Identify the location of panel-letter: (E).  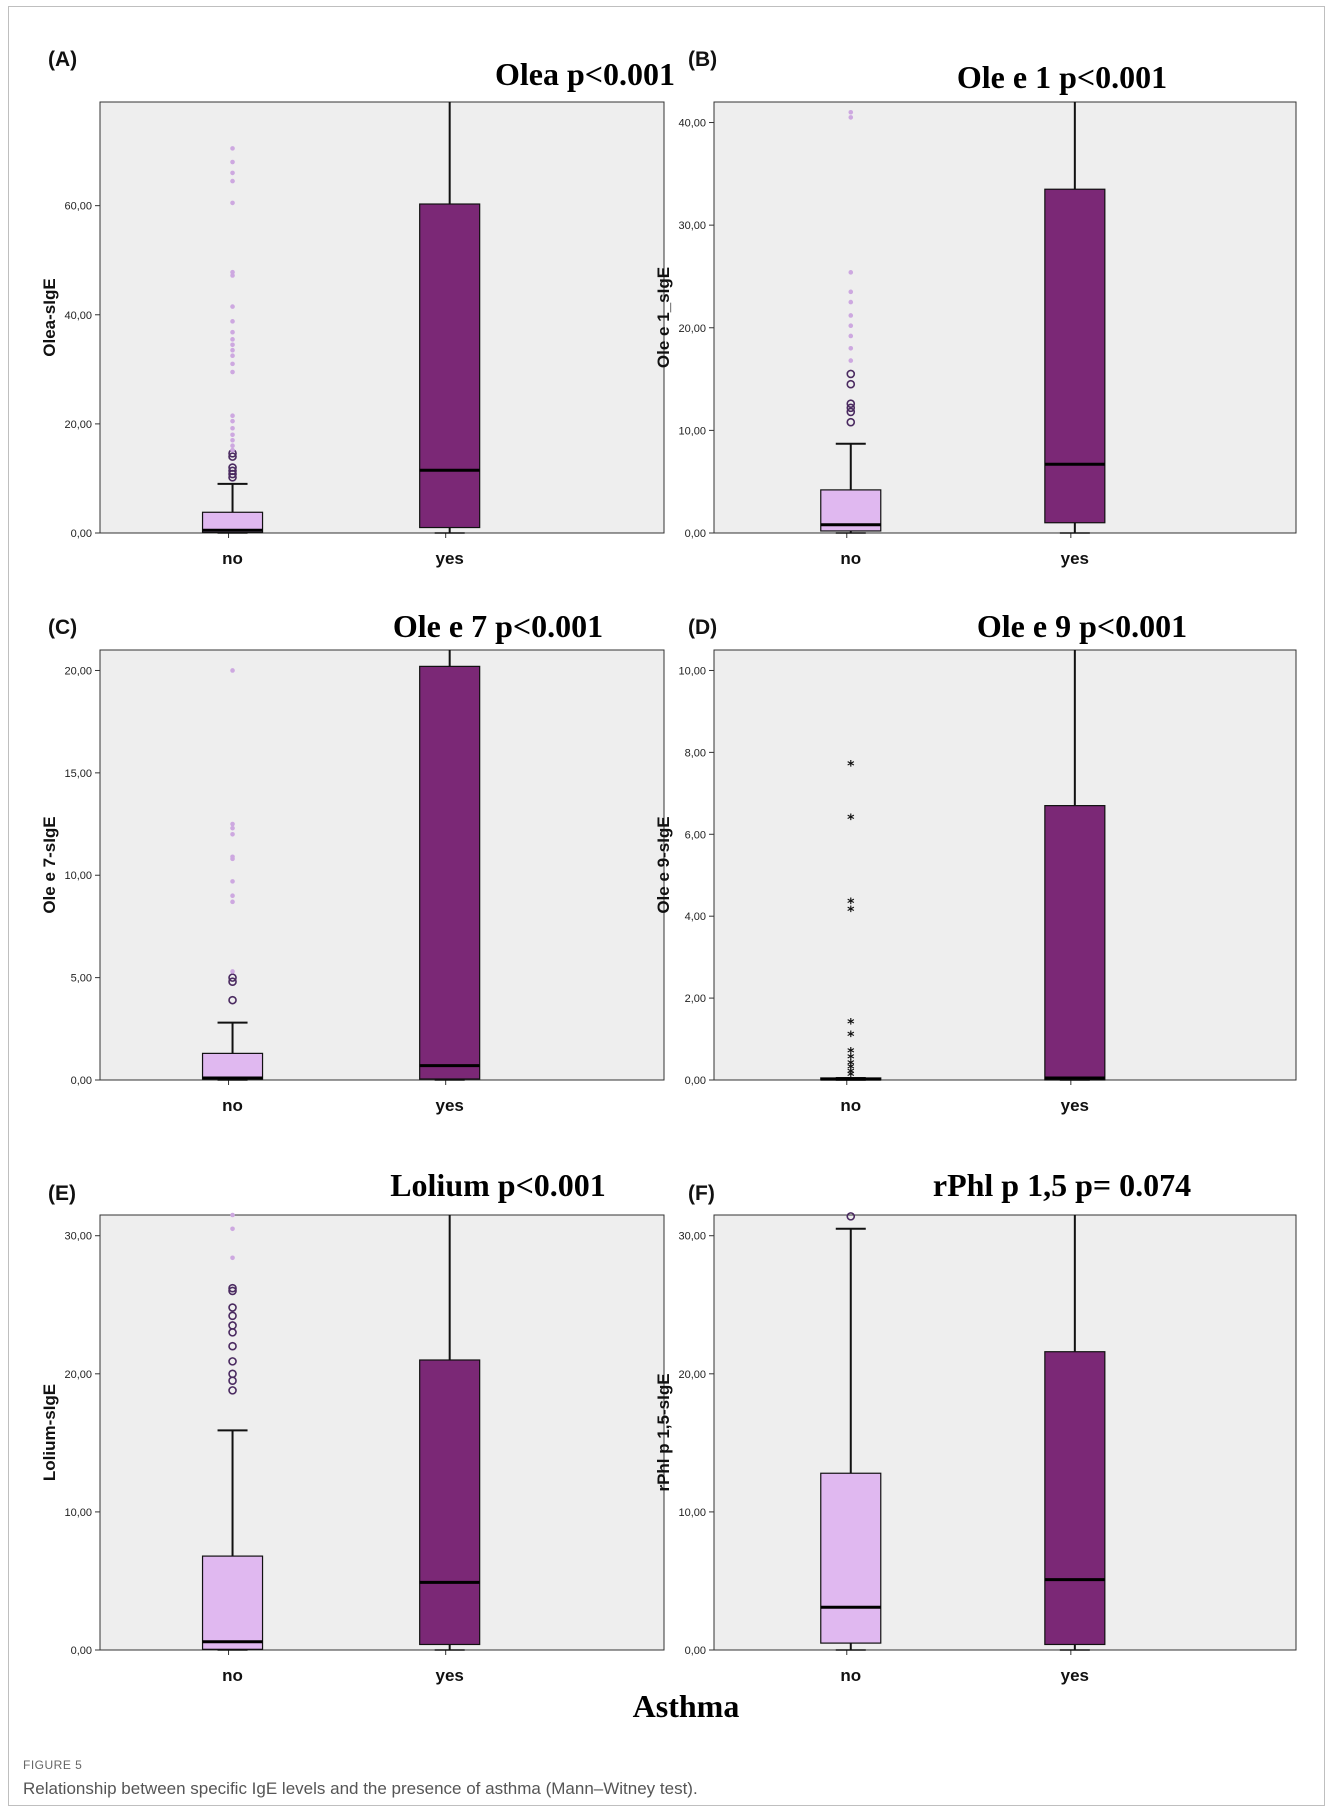
(62, 1193).